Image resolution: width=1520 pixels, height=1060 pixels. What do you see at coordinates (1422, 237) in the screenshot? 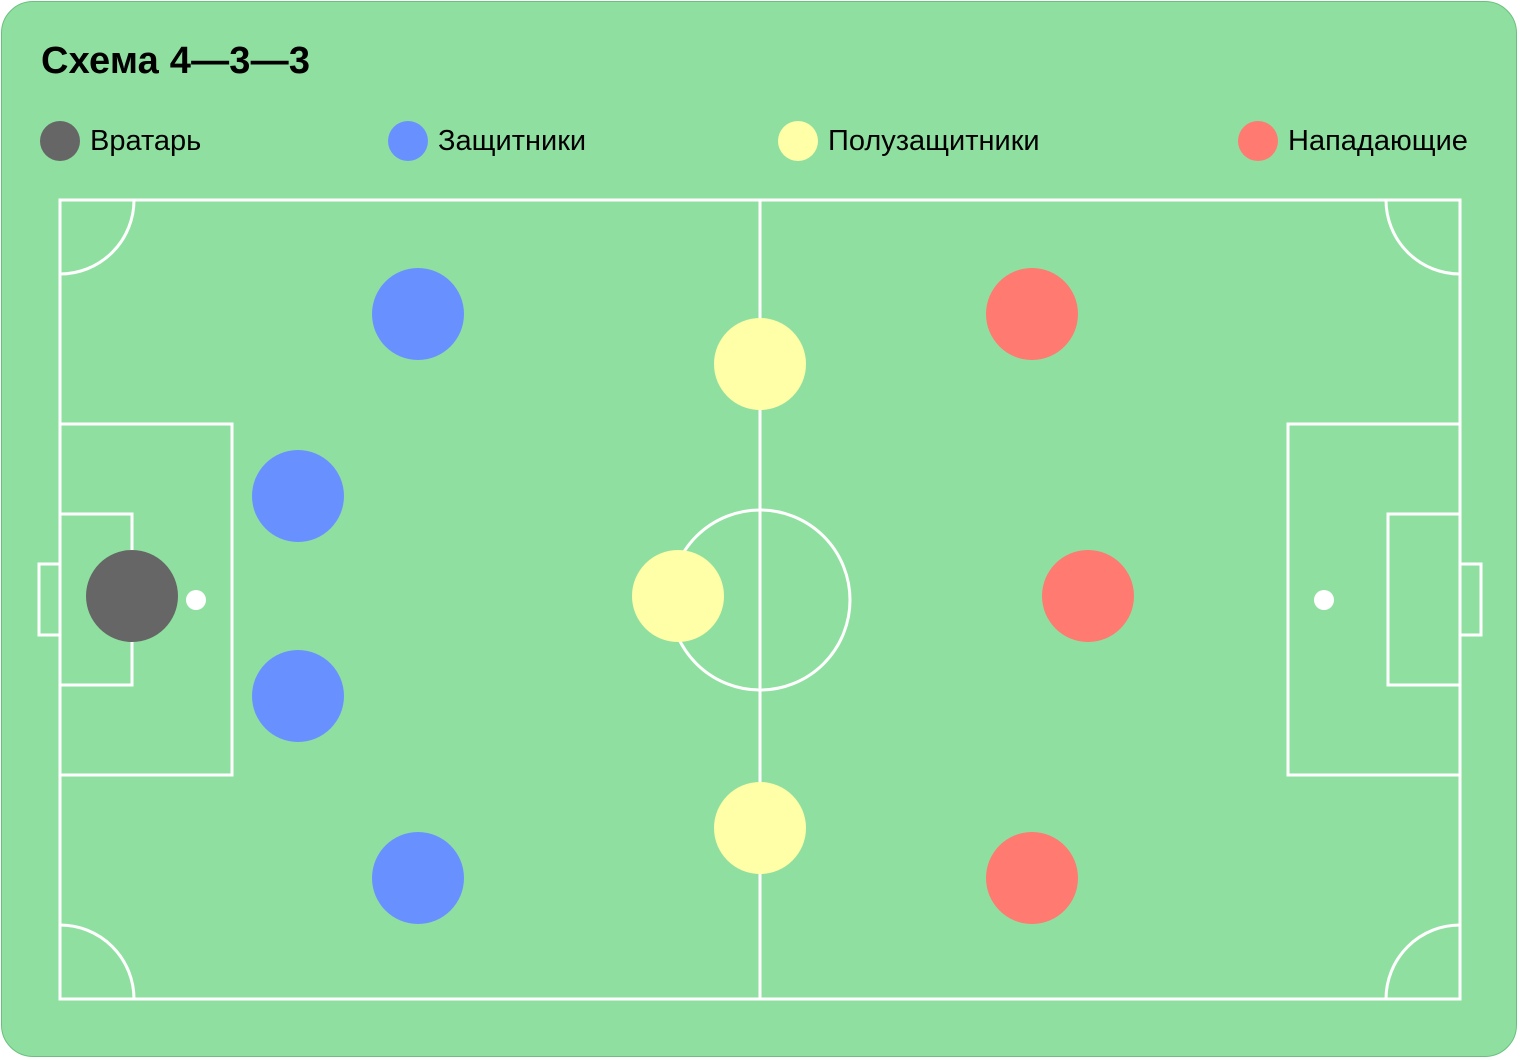
I see `corner-arc-top-right` at bounding box center [1422, 237].